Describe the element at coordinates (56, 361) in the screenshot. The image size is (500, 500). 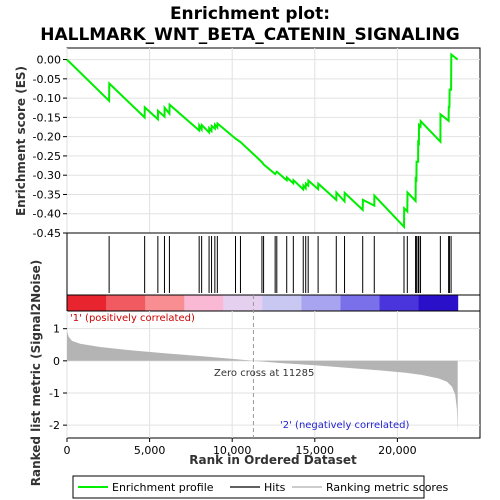
I see `ranked-y-tick-label: 0` at that location.